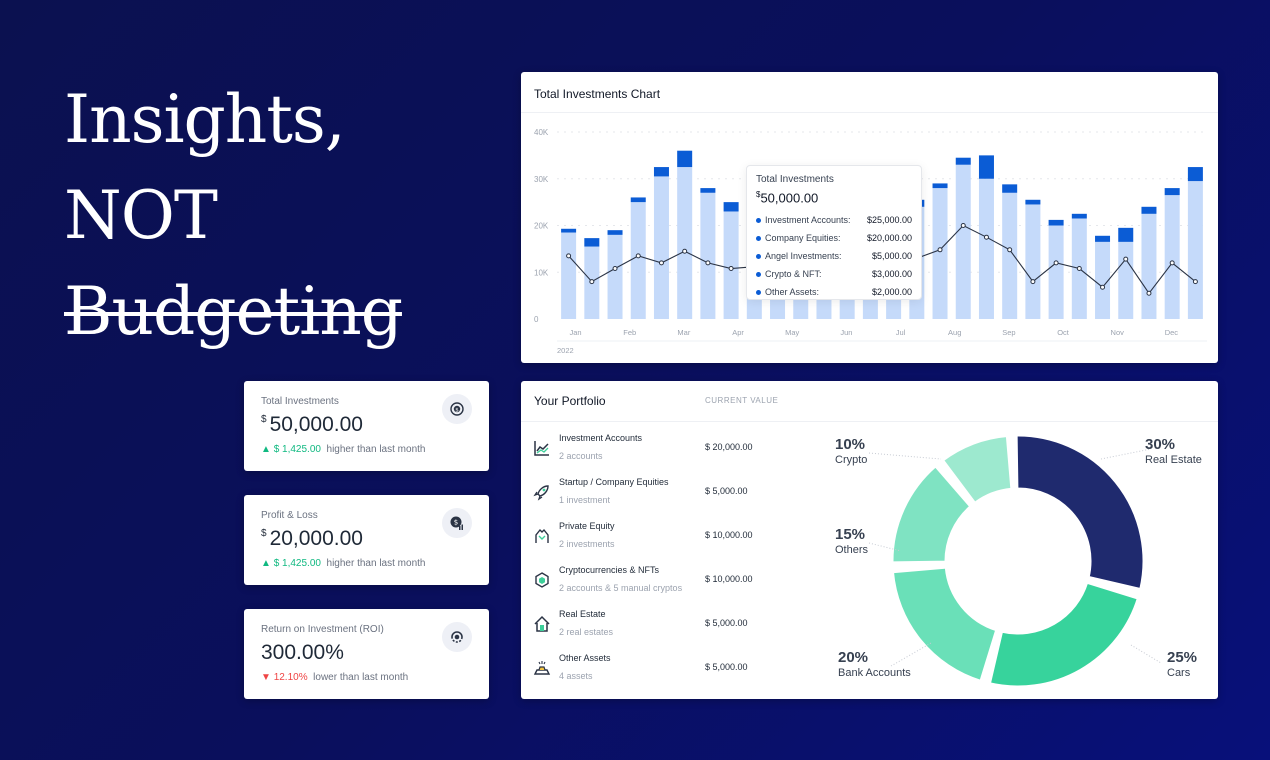 The width and height of the screenshot is (1270, 760). I want to click on portfolio-row-other-assets: Other Assets 4 assets $ 5,000.00, so click(671, 670).